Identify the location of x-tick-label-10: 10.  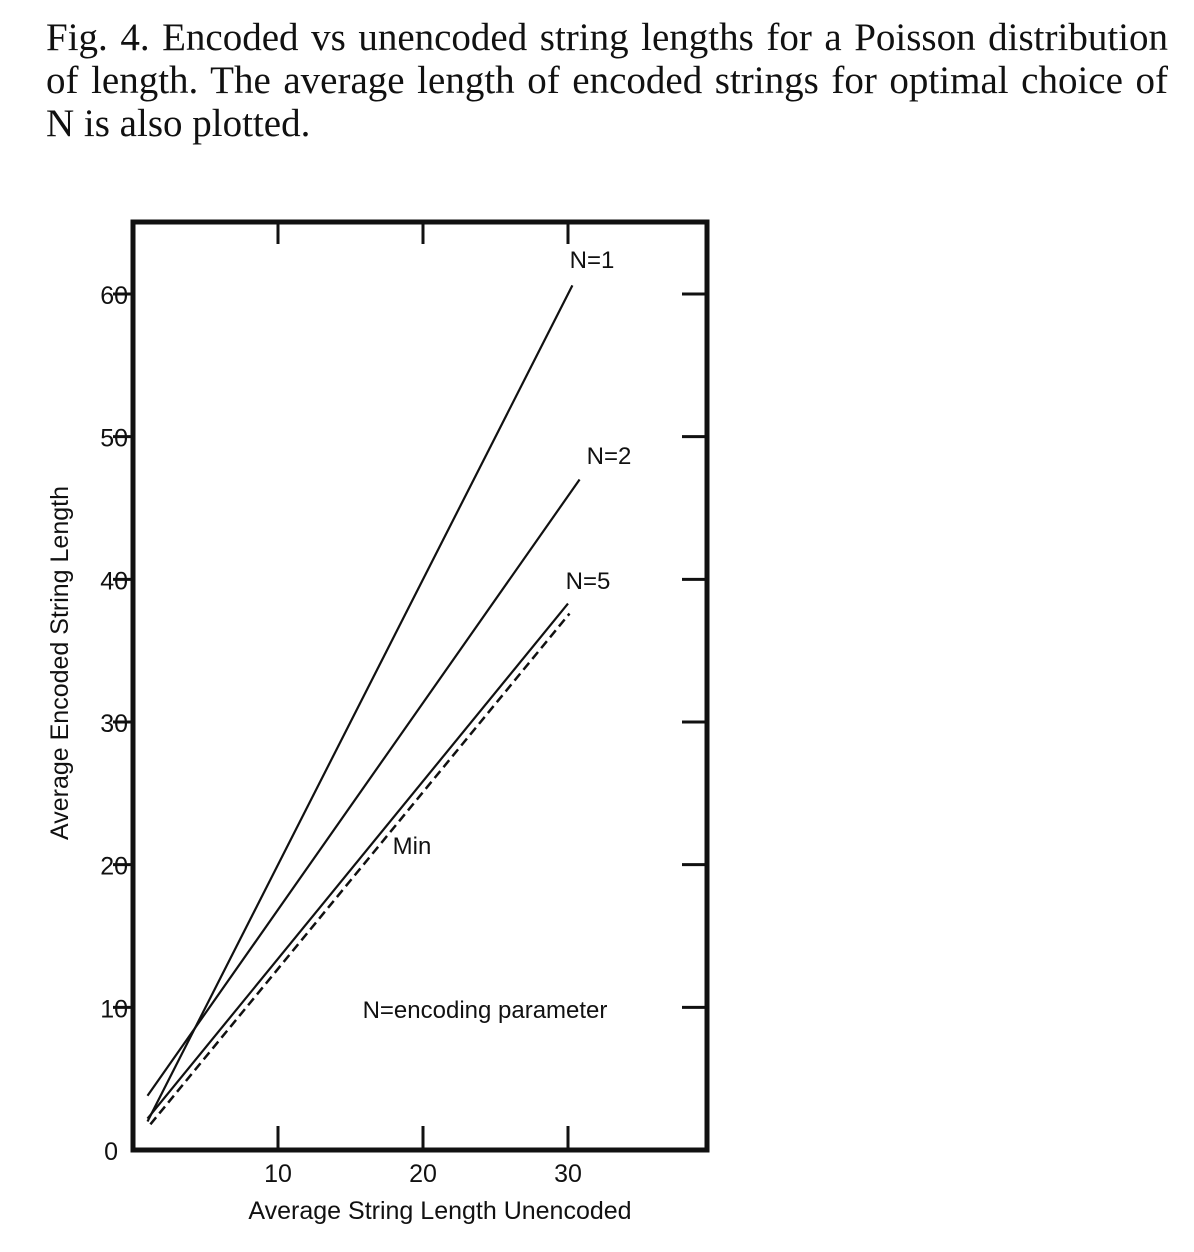
(278, 1174).